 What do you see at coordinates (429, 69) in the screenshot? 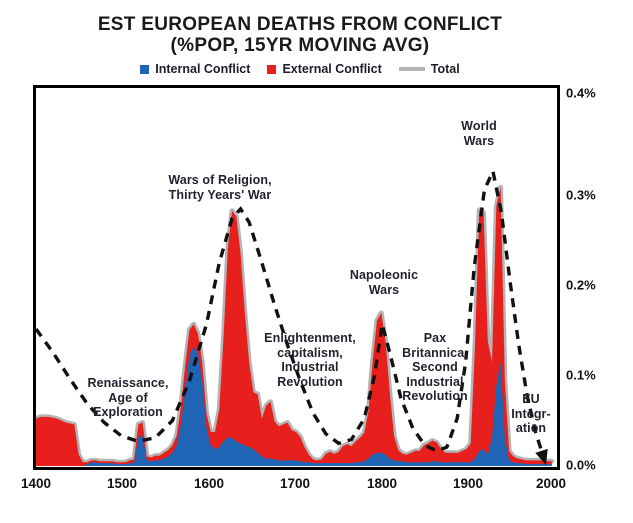
I see `legend-item-total: Total` at bounding box center [429, 69].